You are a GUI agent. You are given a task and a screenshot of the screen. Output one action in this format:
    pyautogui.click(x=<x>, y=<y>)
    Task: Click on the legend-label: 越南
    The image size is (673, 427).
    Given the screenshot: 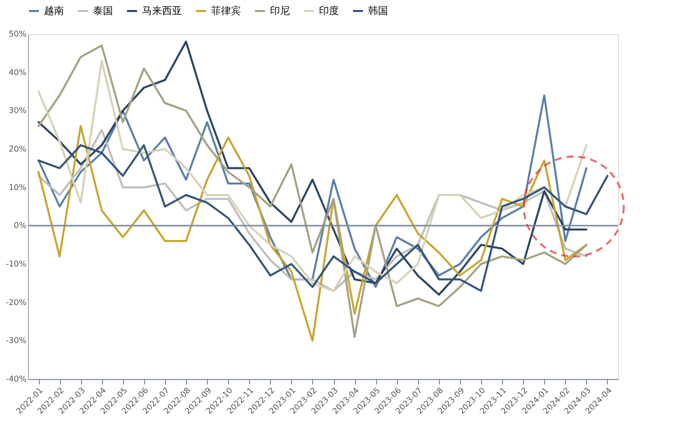 What is the action you would take?
    pyautogui.click(x=54, y=11)
    